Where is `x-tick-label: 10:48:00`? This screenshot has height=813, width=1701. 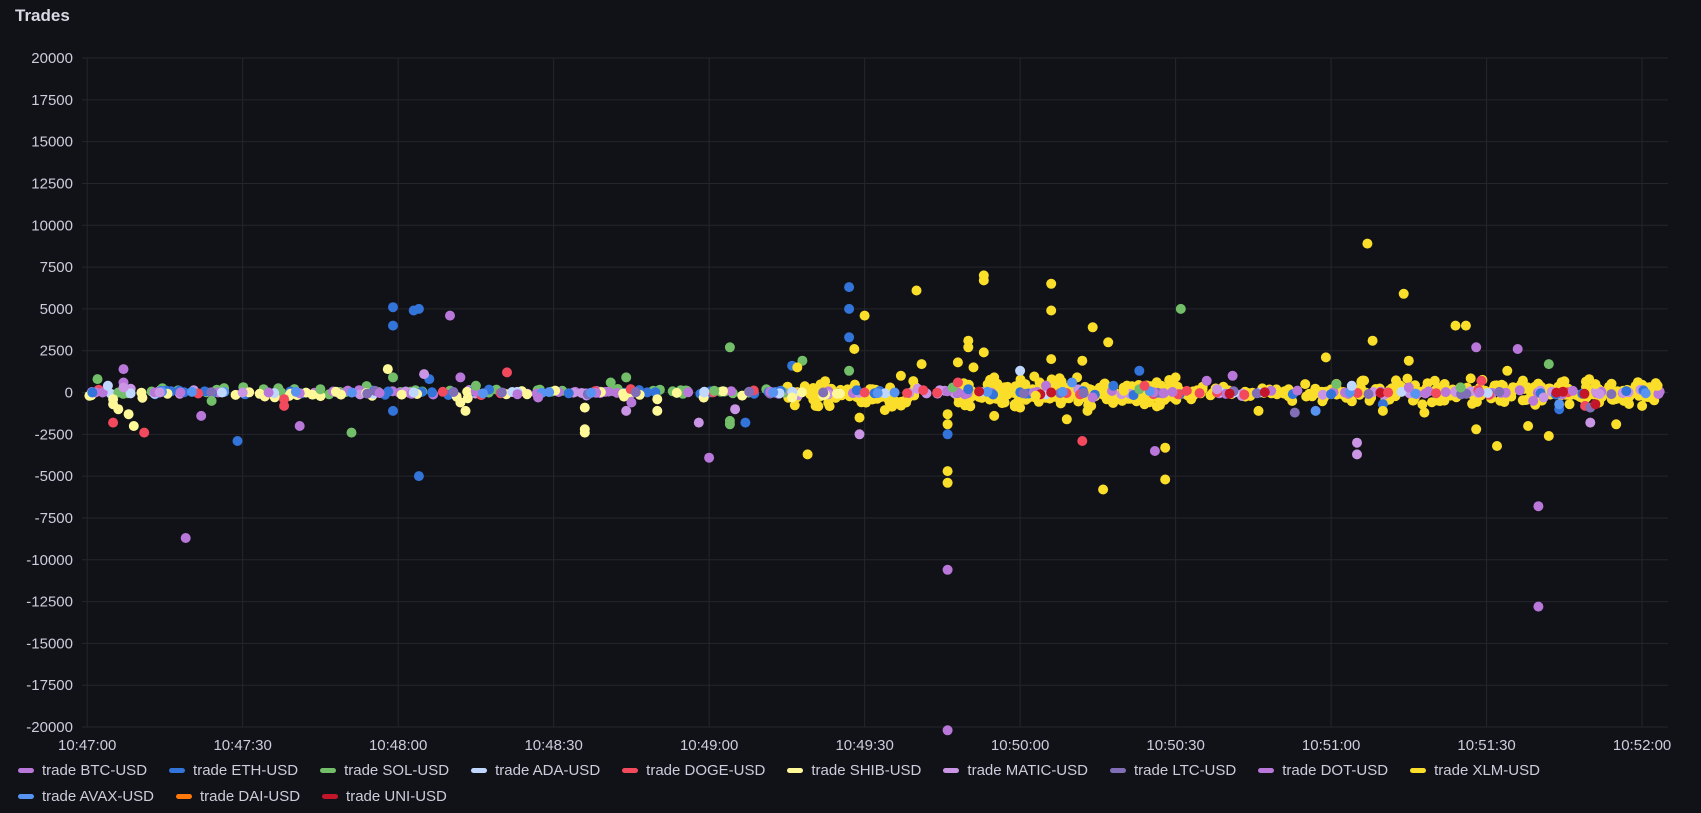
x-tick-label: 10:48:00 is located at coordinates (398, 745).